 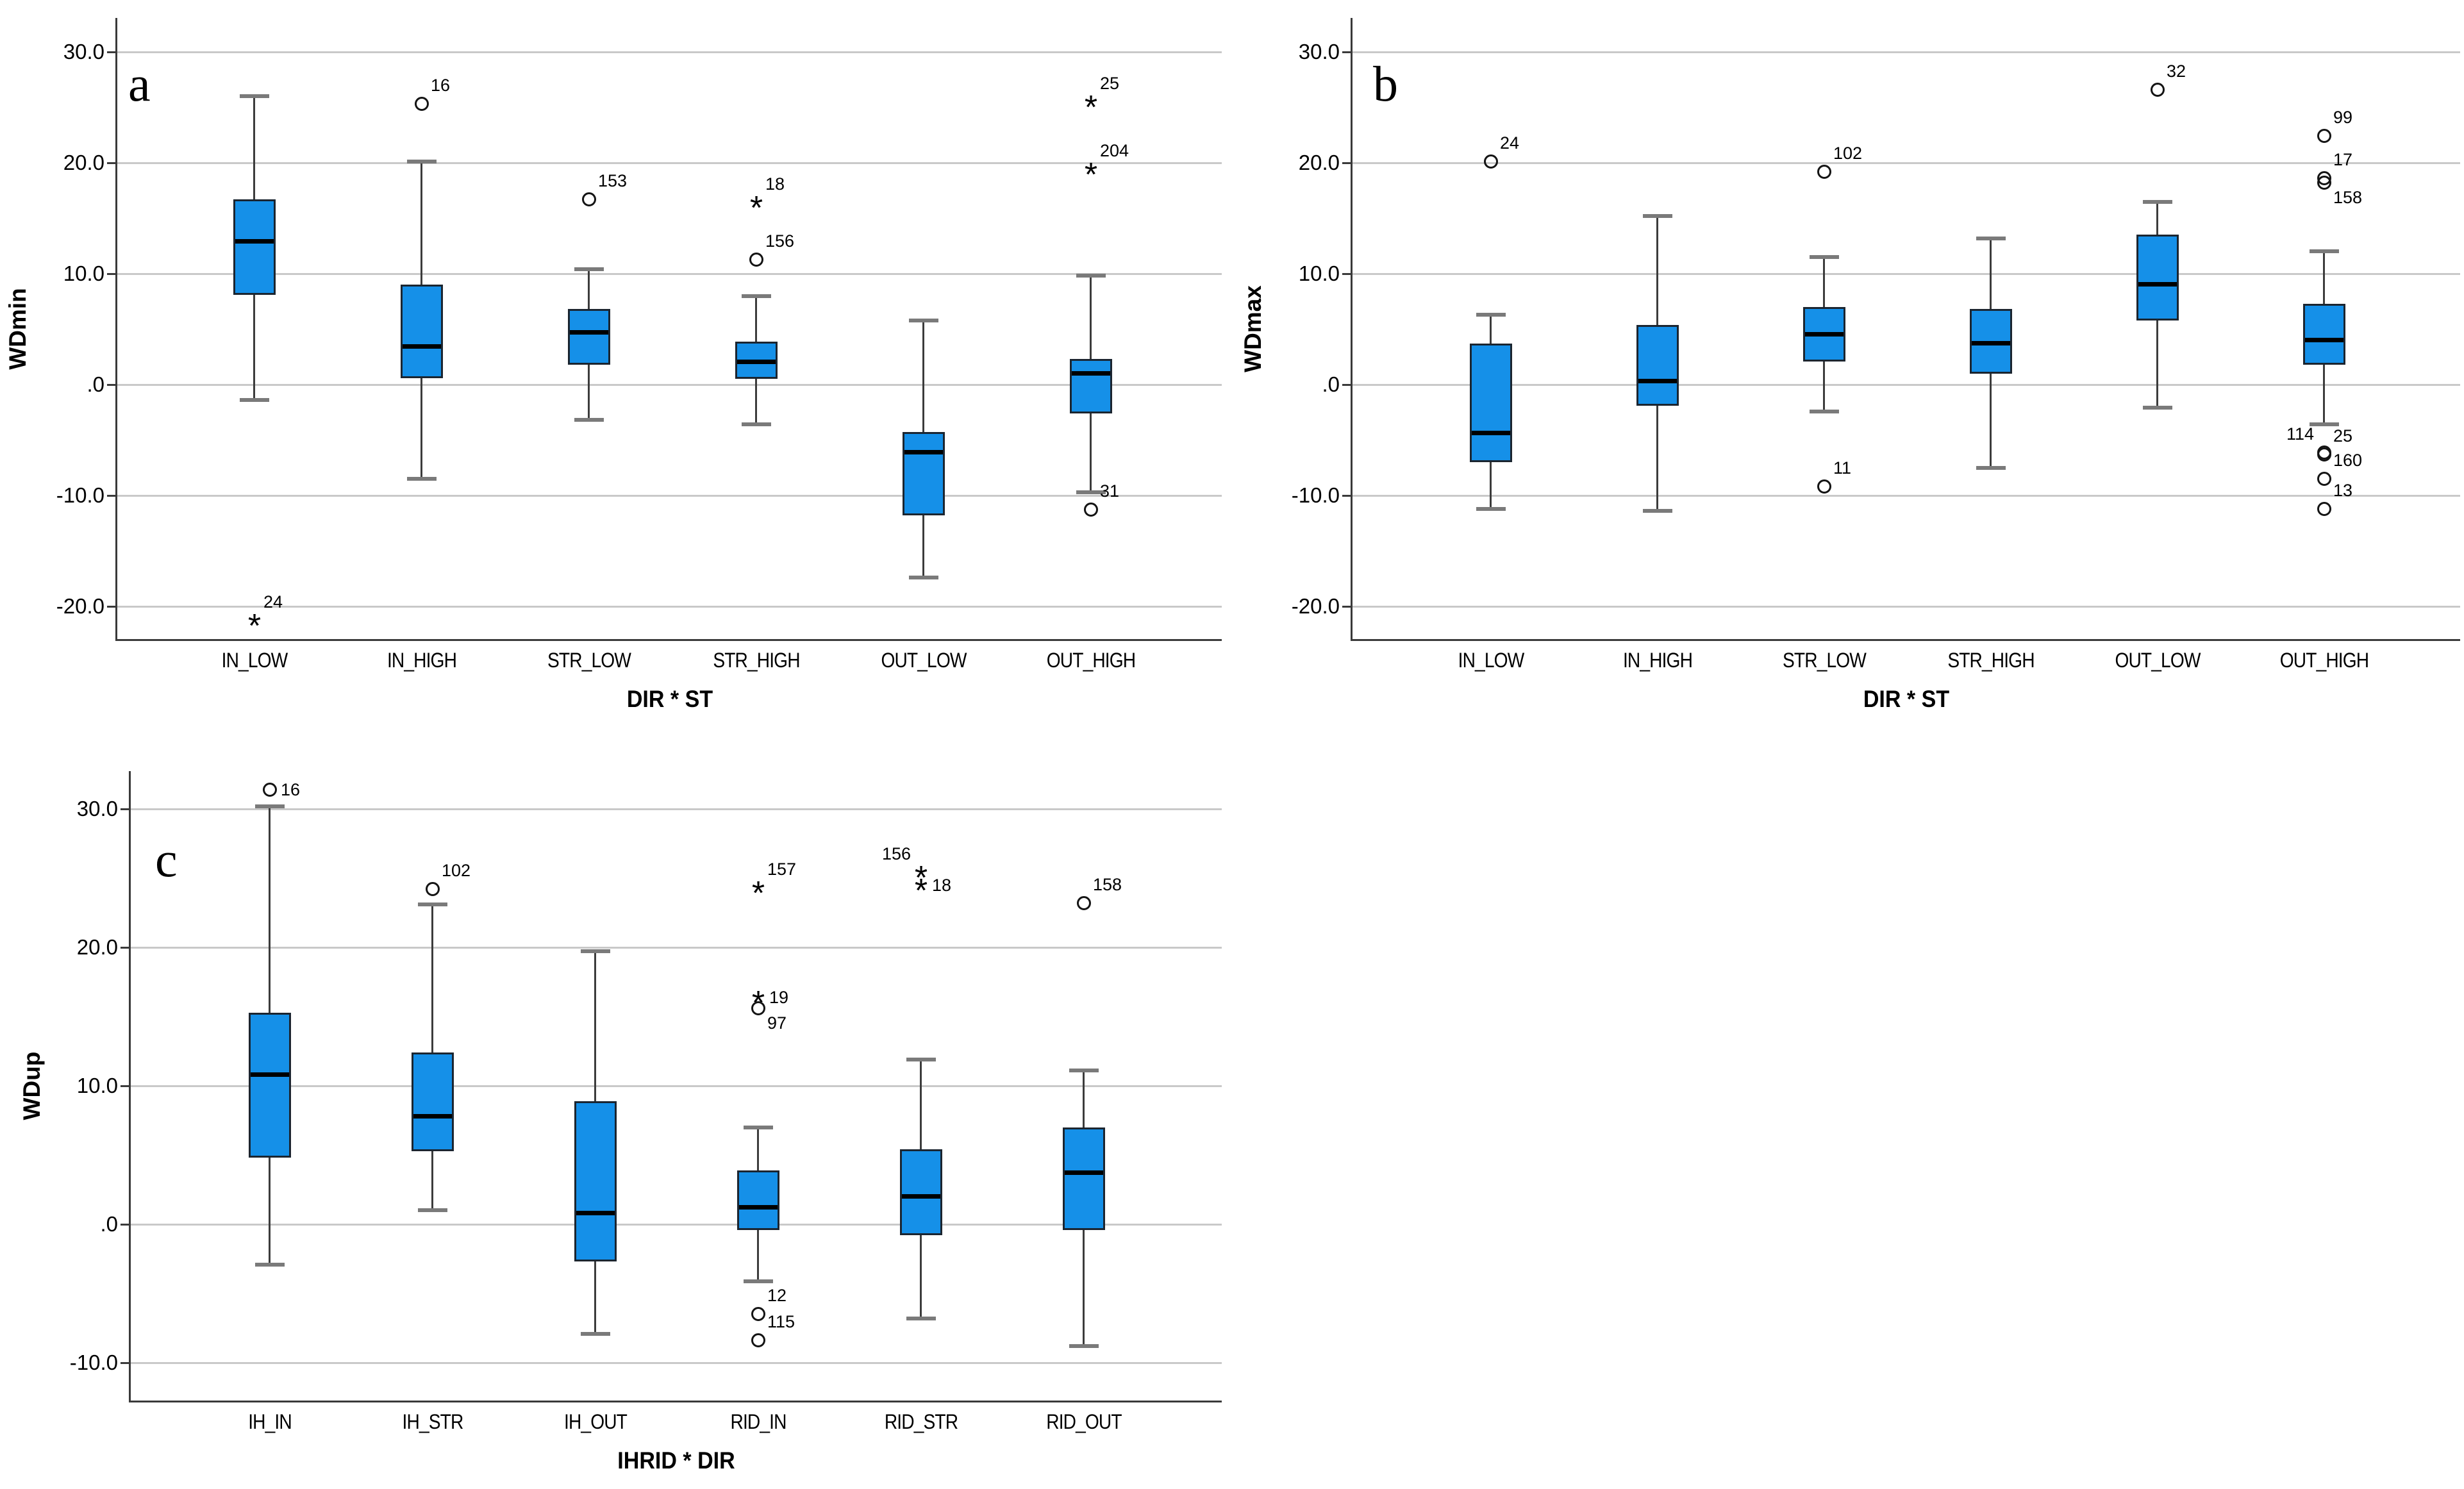 What do you see at coordinates (589, 660) in the screenshot?
I see `x-category-label: STR_LOW` at bounding box center [589, 660].